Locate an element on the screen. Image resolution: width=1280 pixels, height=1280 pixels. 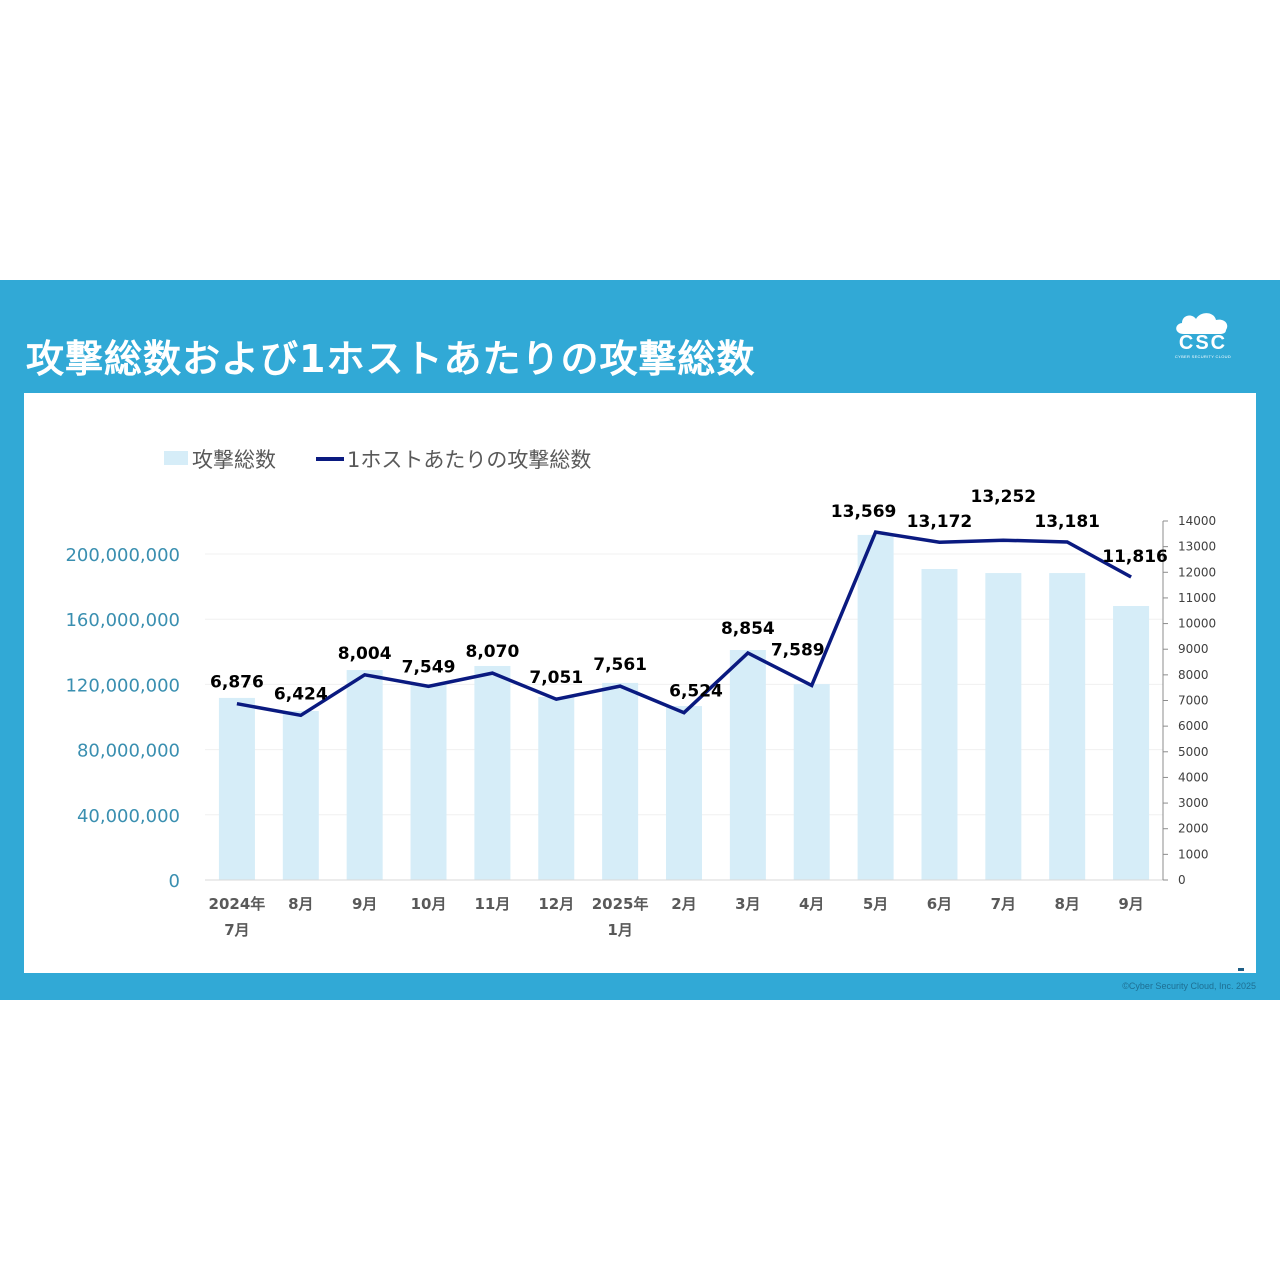
category-label: 4月 is located at coordinates (811, 904).